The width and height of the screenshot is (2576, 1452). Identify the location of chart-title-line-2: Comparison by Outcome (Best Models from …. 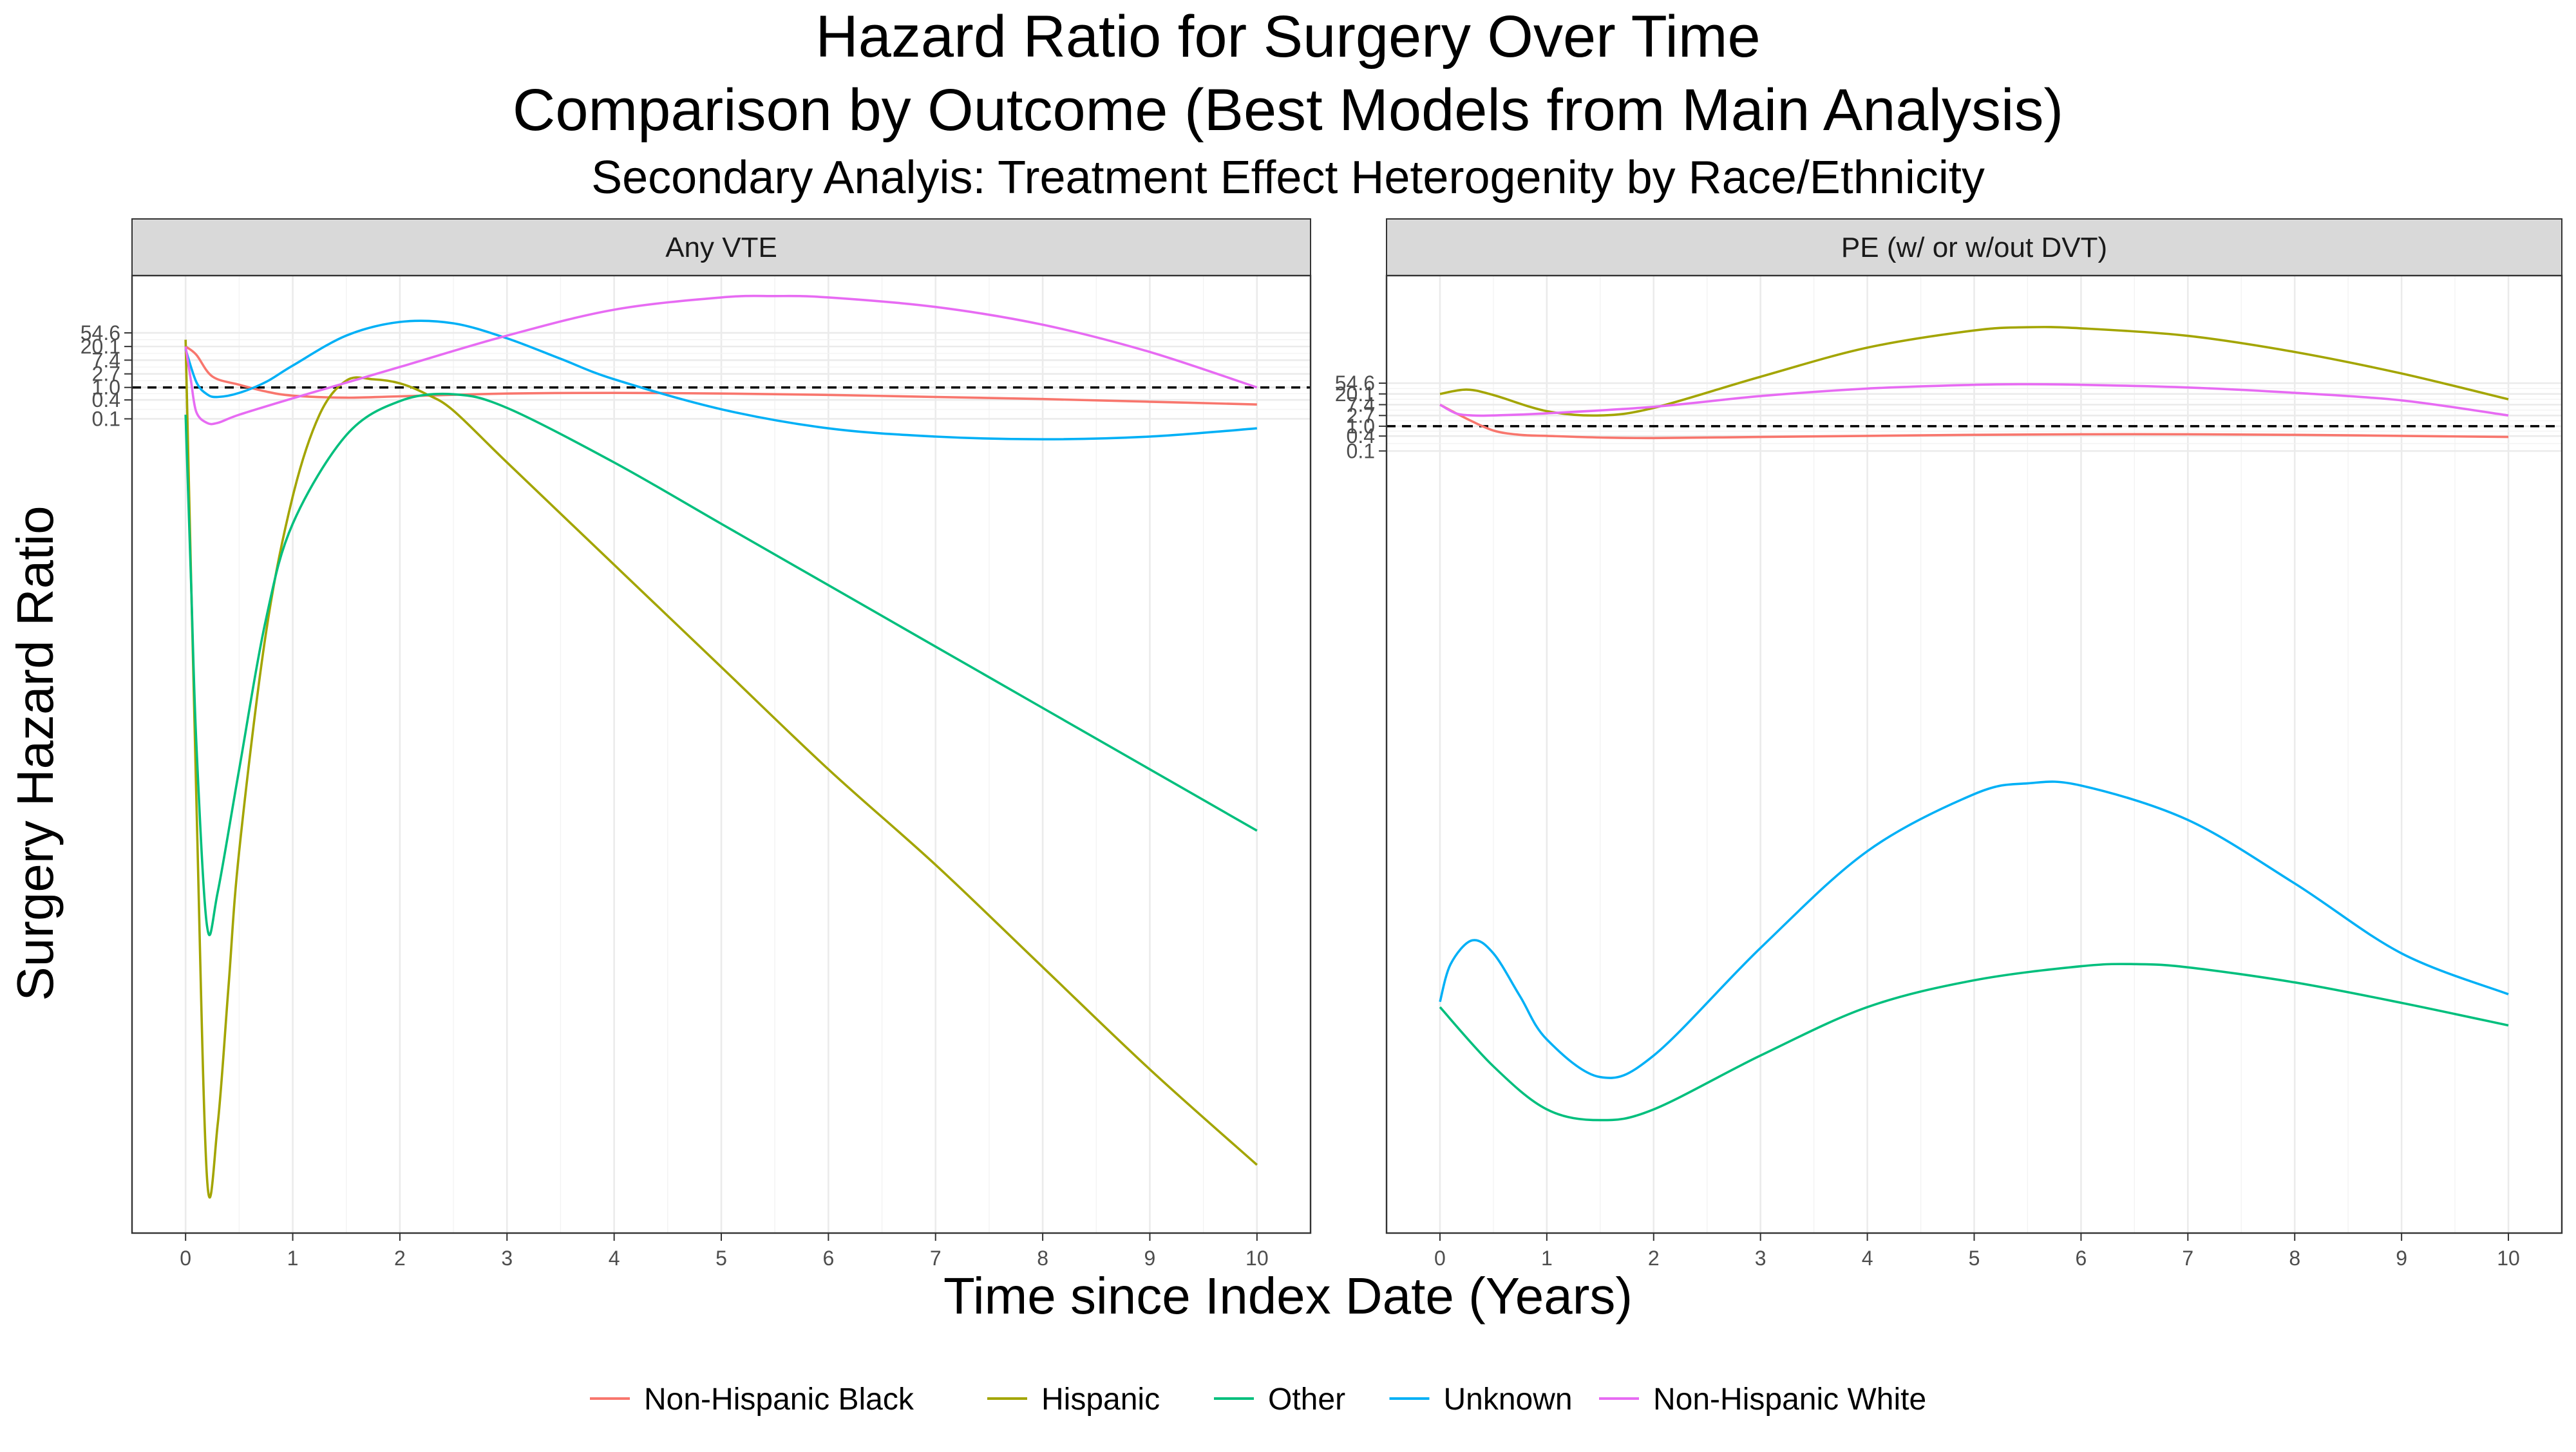
(1288, 110).